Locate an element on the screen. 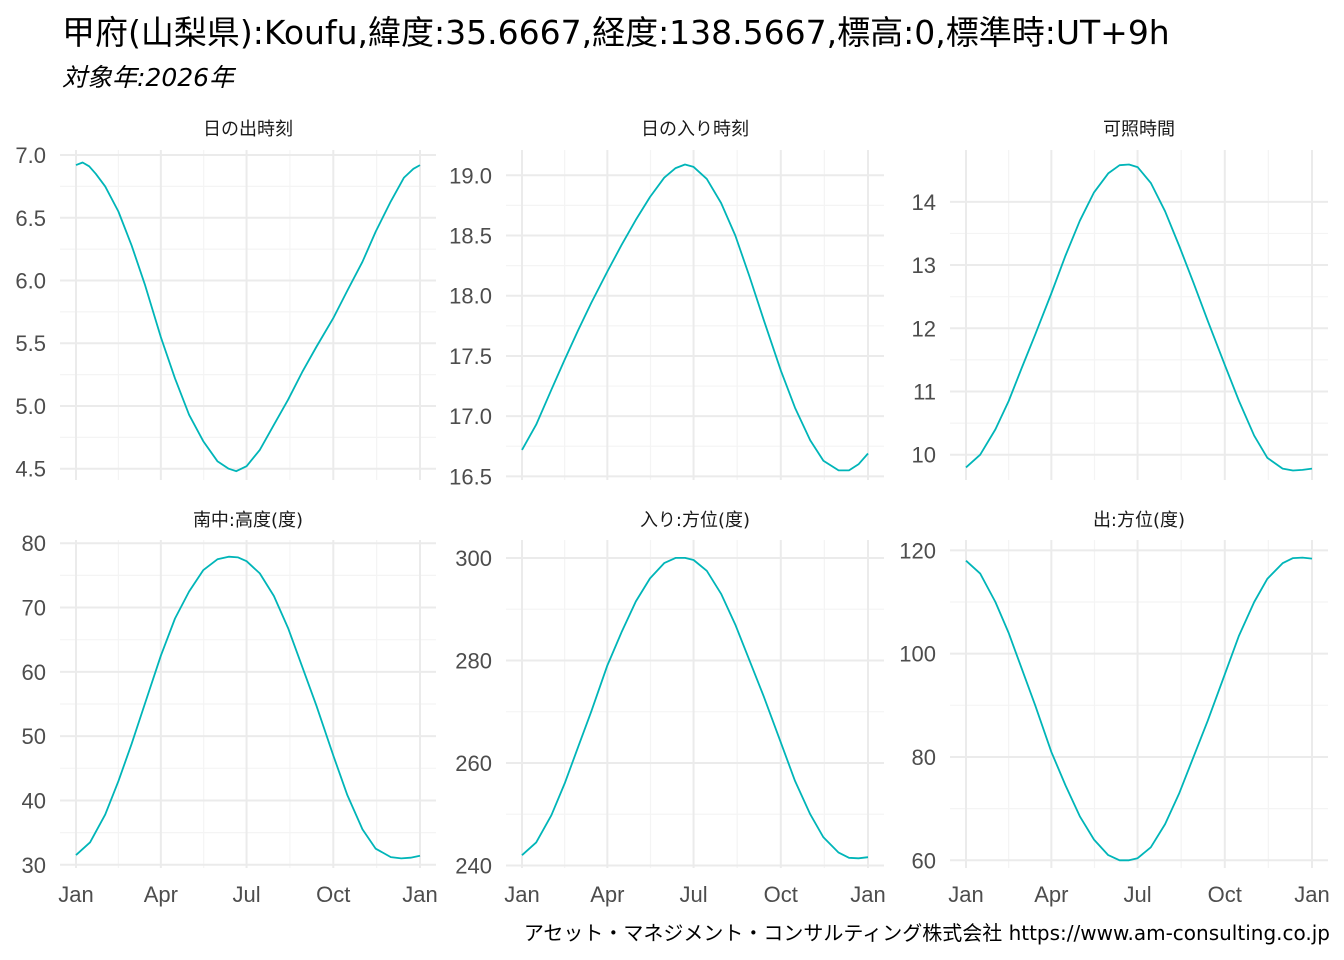  panel-1: 日の出時刻 4.5 5.0 5.5 6.0 6.5 7.0 is located at coordinates (225, 300).